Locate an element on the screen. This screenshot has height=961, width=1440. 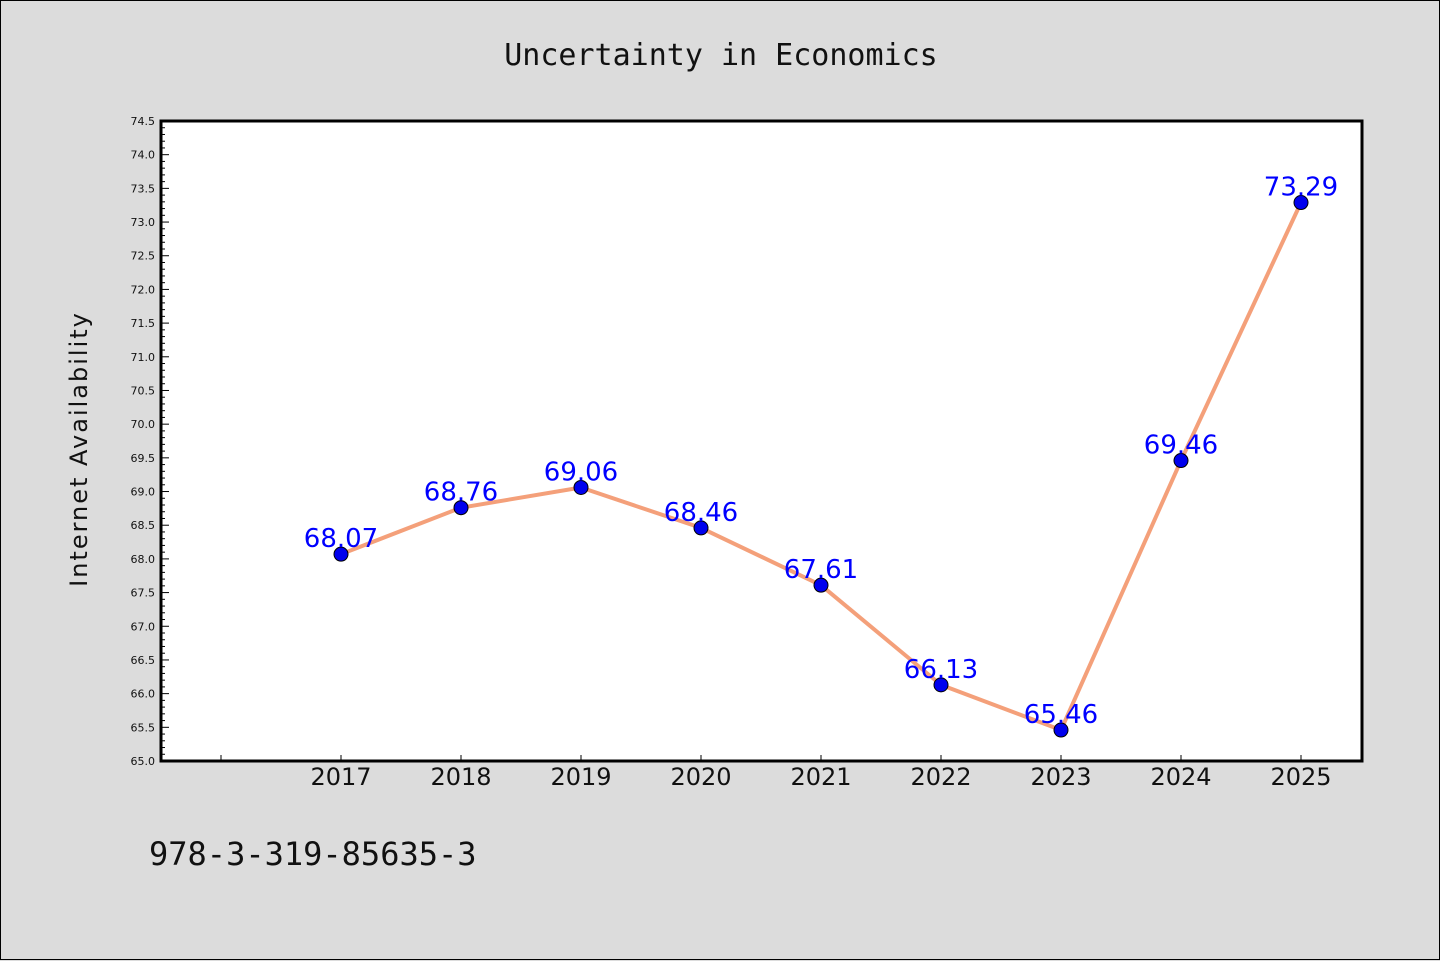
y-tick-label: 74.0 is located at coordinates (143, 155).